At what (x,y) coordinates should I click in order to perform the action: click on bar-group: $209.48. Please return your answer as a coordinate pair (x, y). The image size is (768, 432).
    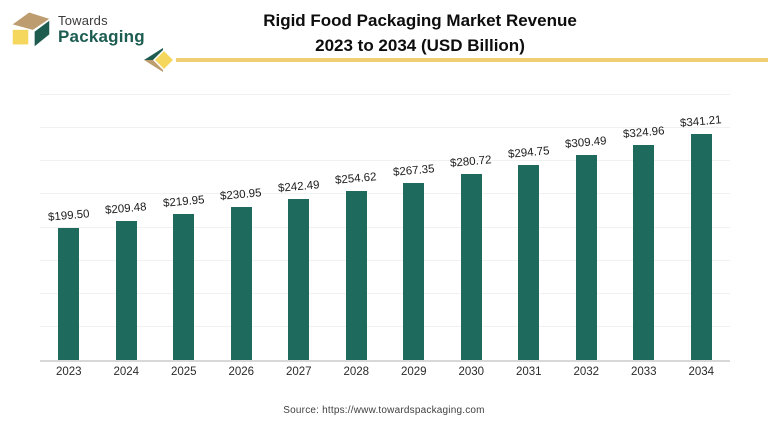
    Looking at the image, I should click on (127, 227).